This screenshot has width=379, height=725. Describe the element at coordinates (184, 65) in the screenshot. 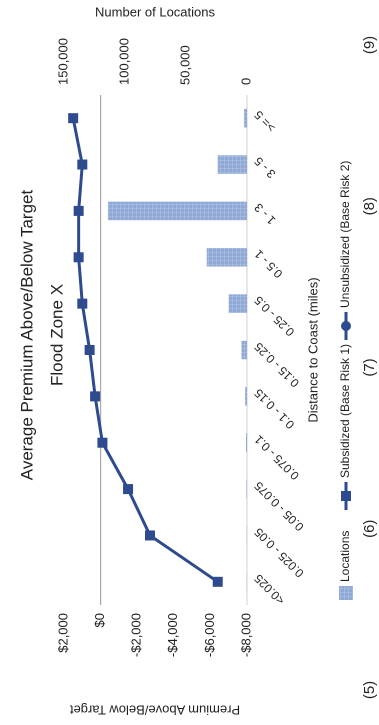

I see `y2-tick-label: 50,000` at that location.